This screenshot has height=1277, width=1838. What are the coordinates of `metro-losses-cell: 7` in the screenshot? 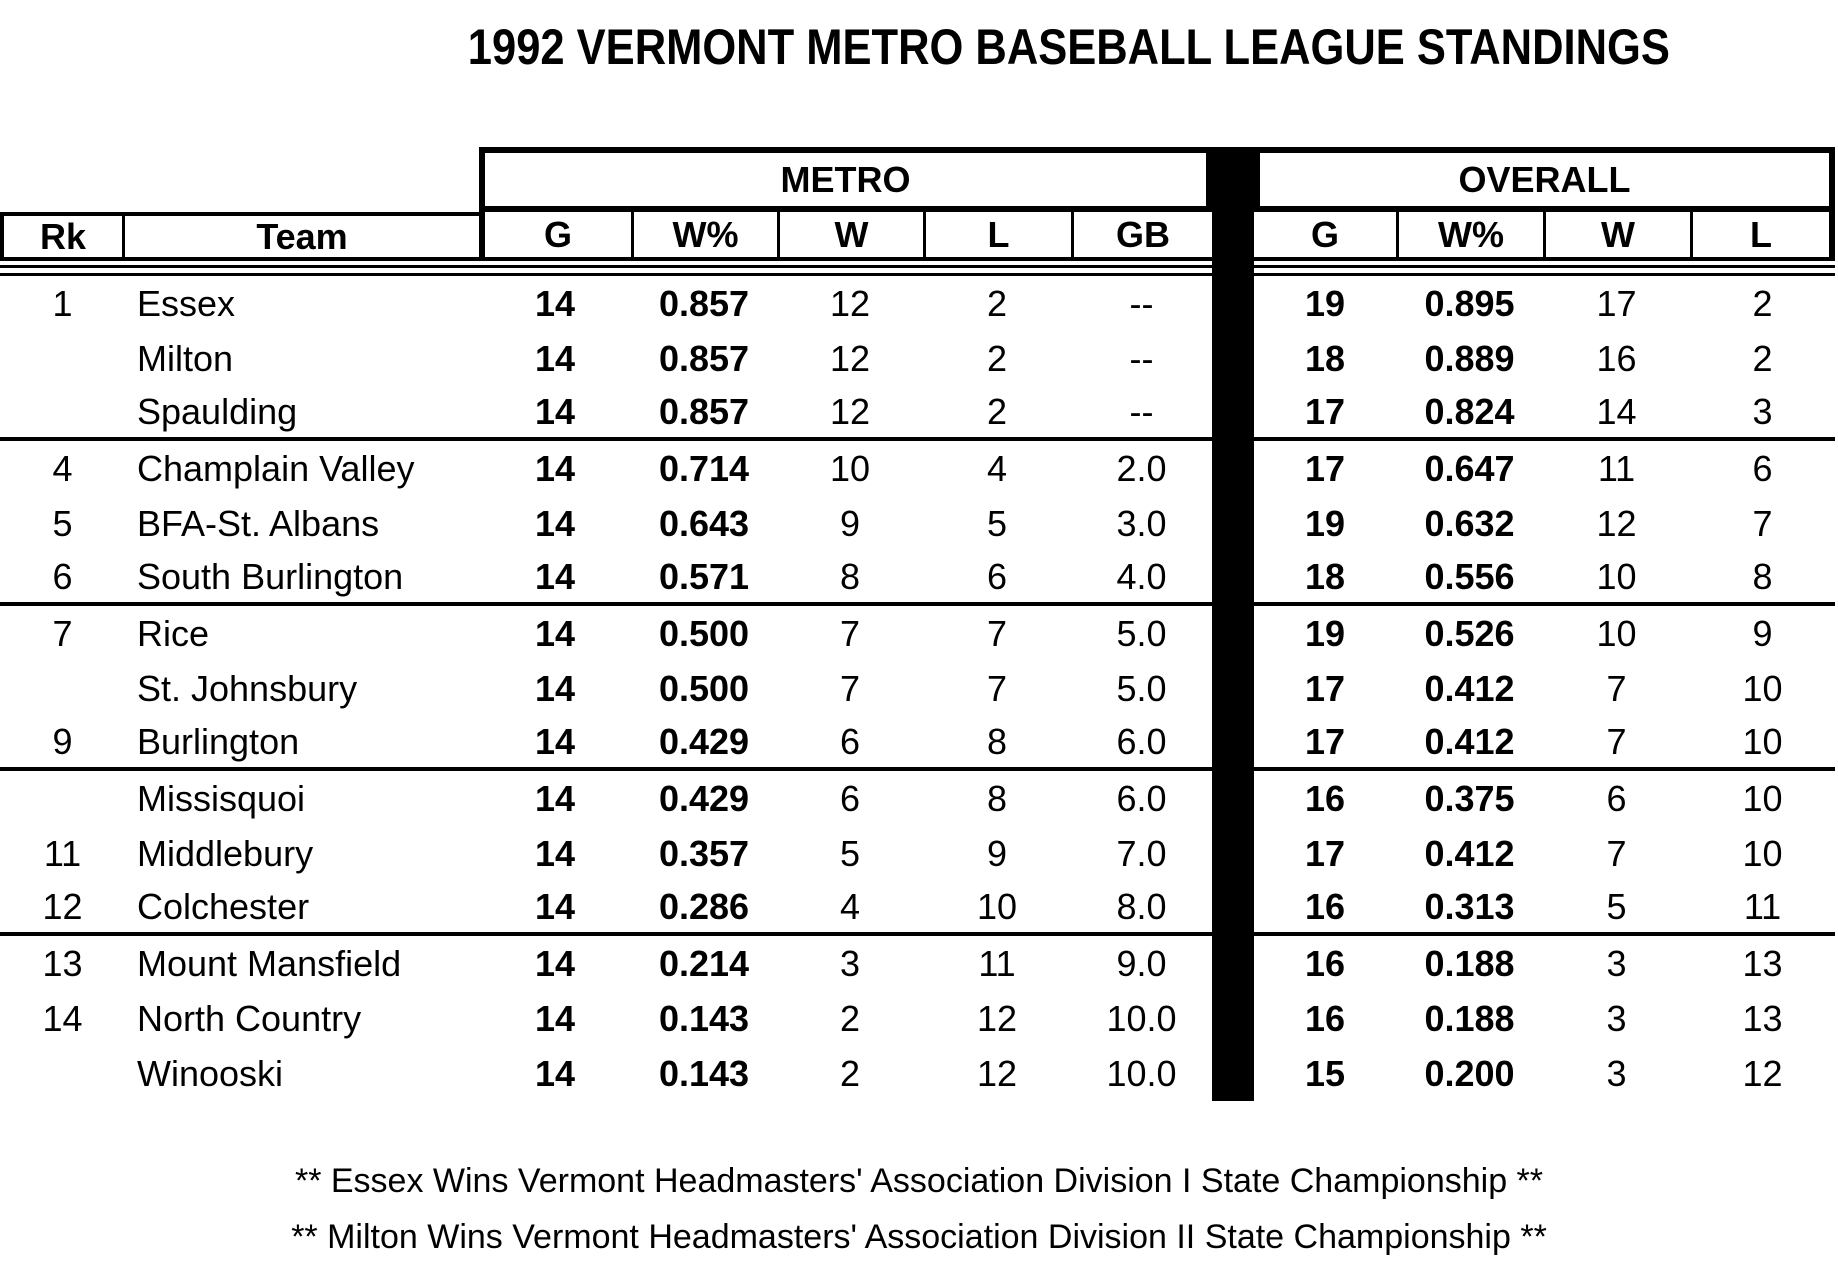 It's located at (997, 633).